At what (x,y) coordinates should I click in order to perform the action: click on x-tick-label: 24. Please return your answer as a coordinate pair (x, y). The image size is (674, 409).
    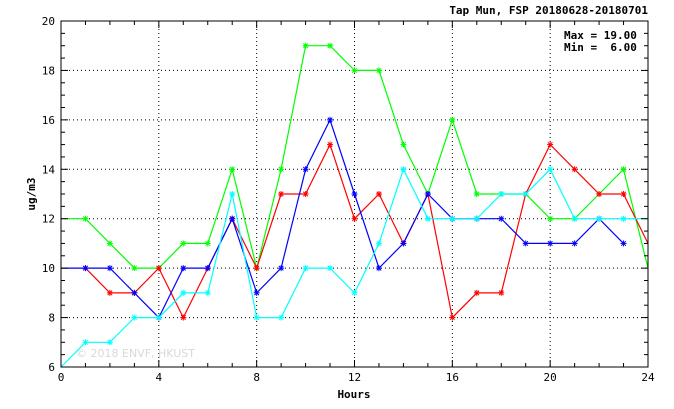
    Looking at the image, I should click on (648, 377).